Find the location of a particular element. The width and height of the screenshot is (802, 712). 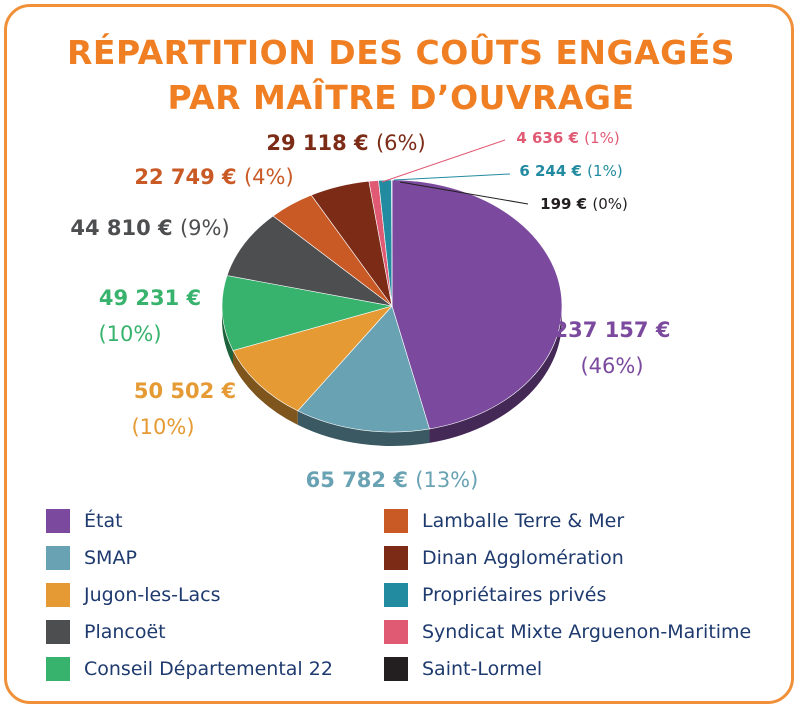

data-label-value: 50 502 € is located at coordinates (185, 391).